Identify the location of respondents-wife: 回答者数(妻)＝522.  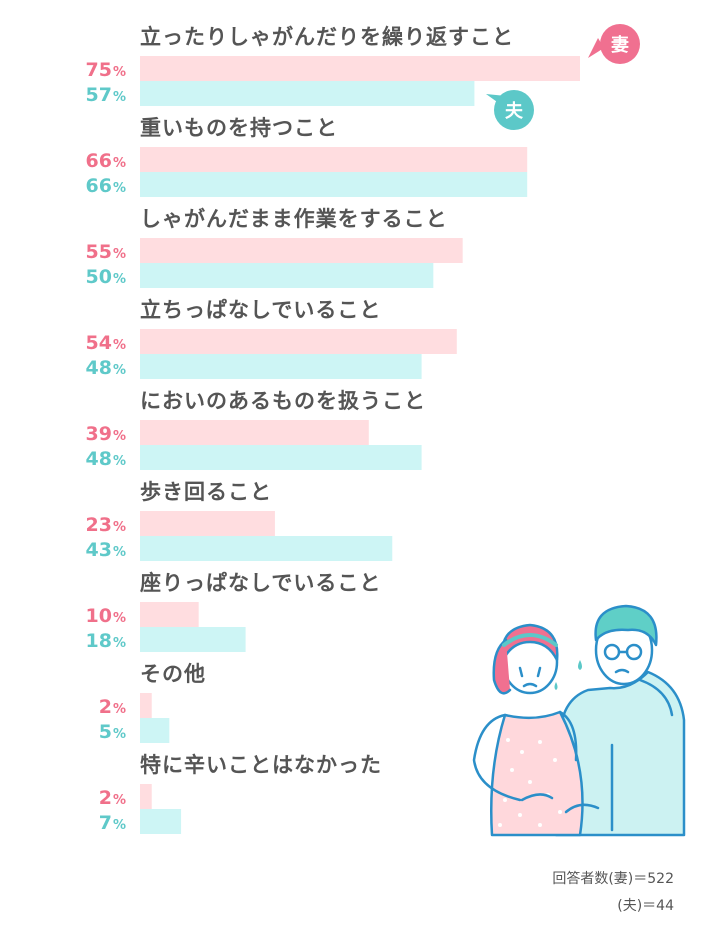
(613, 879).